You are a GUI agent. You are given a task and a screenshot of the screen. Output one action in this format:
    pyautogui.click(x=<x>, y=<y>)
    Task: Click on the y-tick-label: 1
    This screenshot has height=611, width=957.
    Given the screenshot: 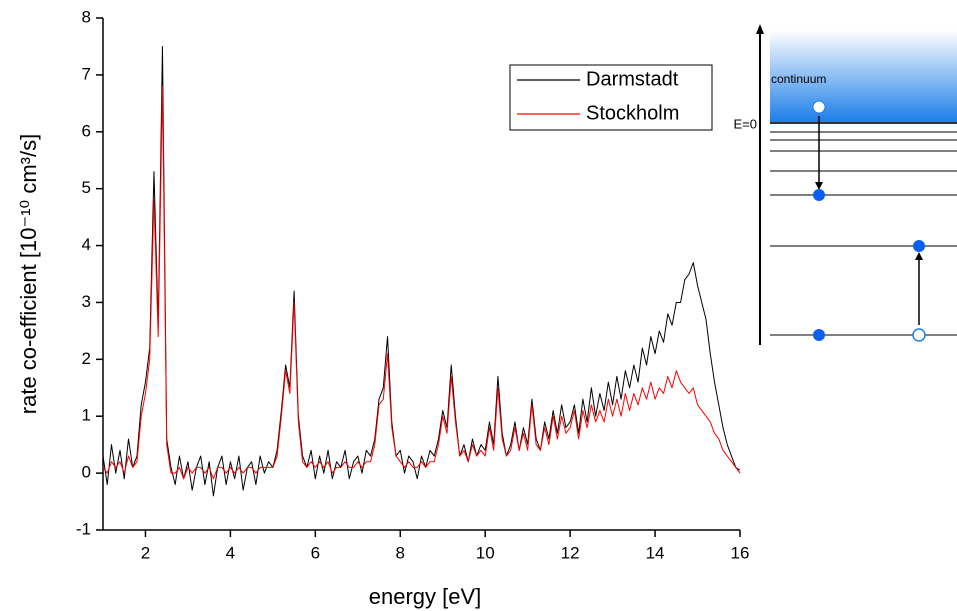 What is the action you would take?
    pyautogui.click(x=86, y=415)
    